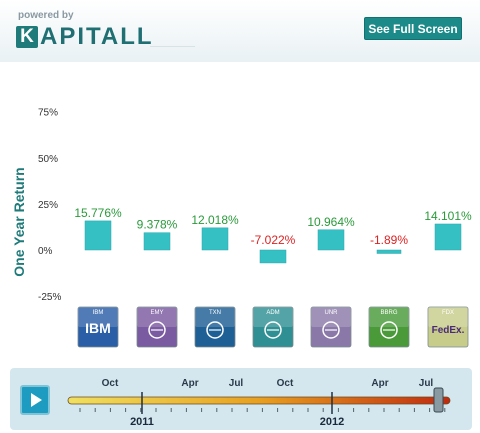 The image size is (480, 433). I want to click on kapitall-logo: K APITALL, so click(85, 37).